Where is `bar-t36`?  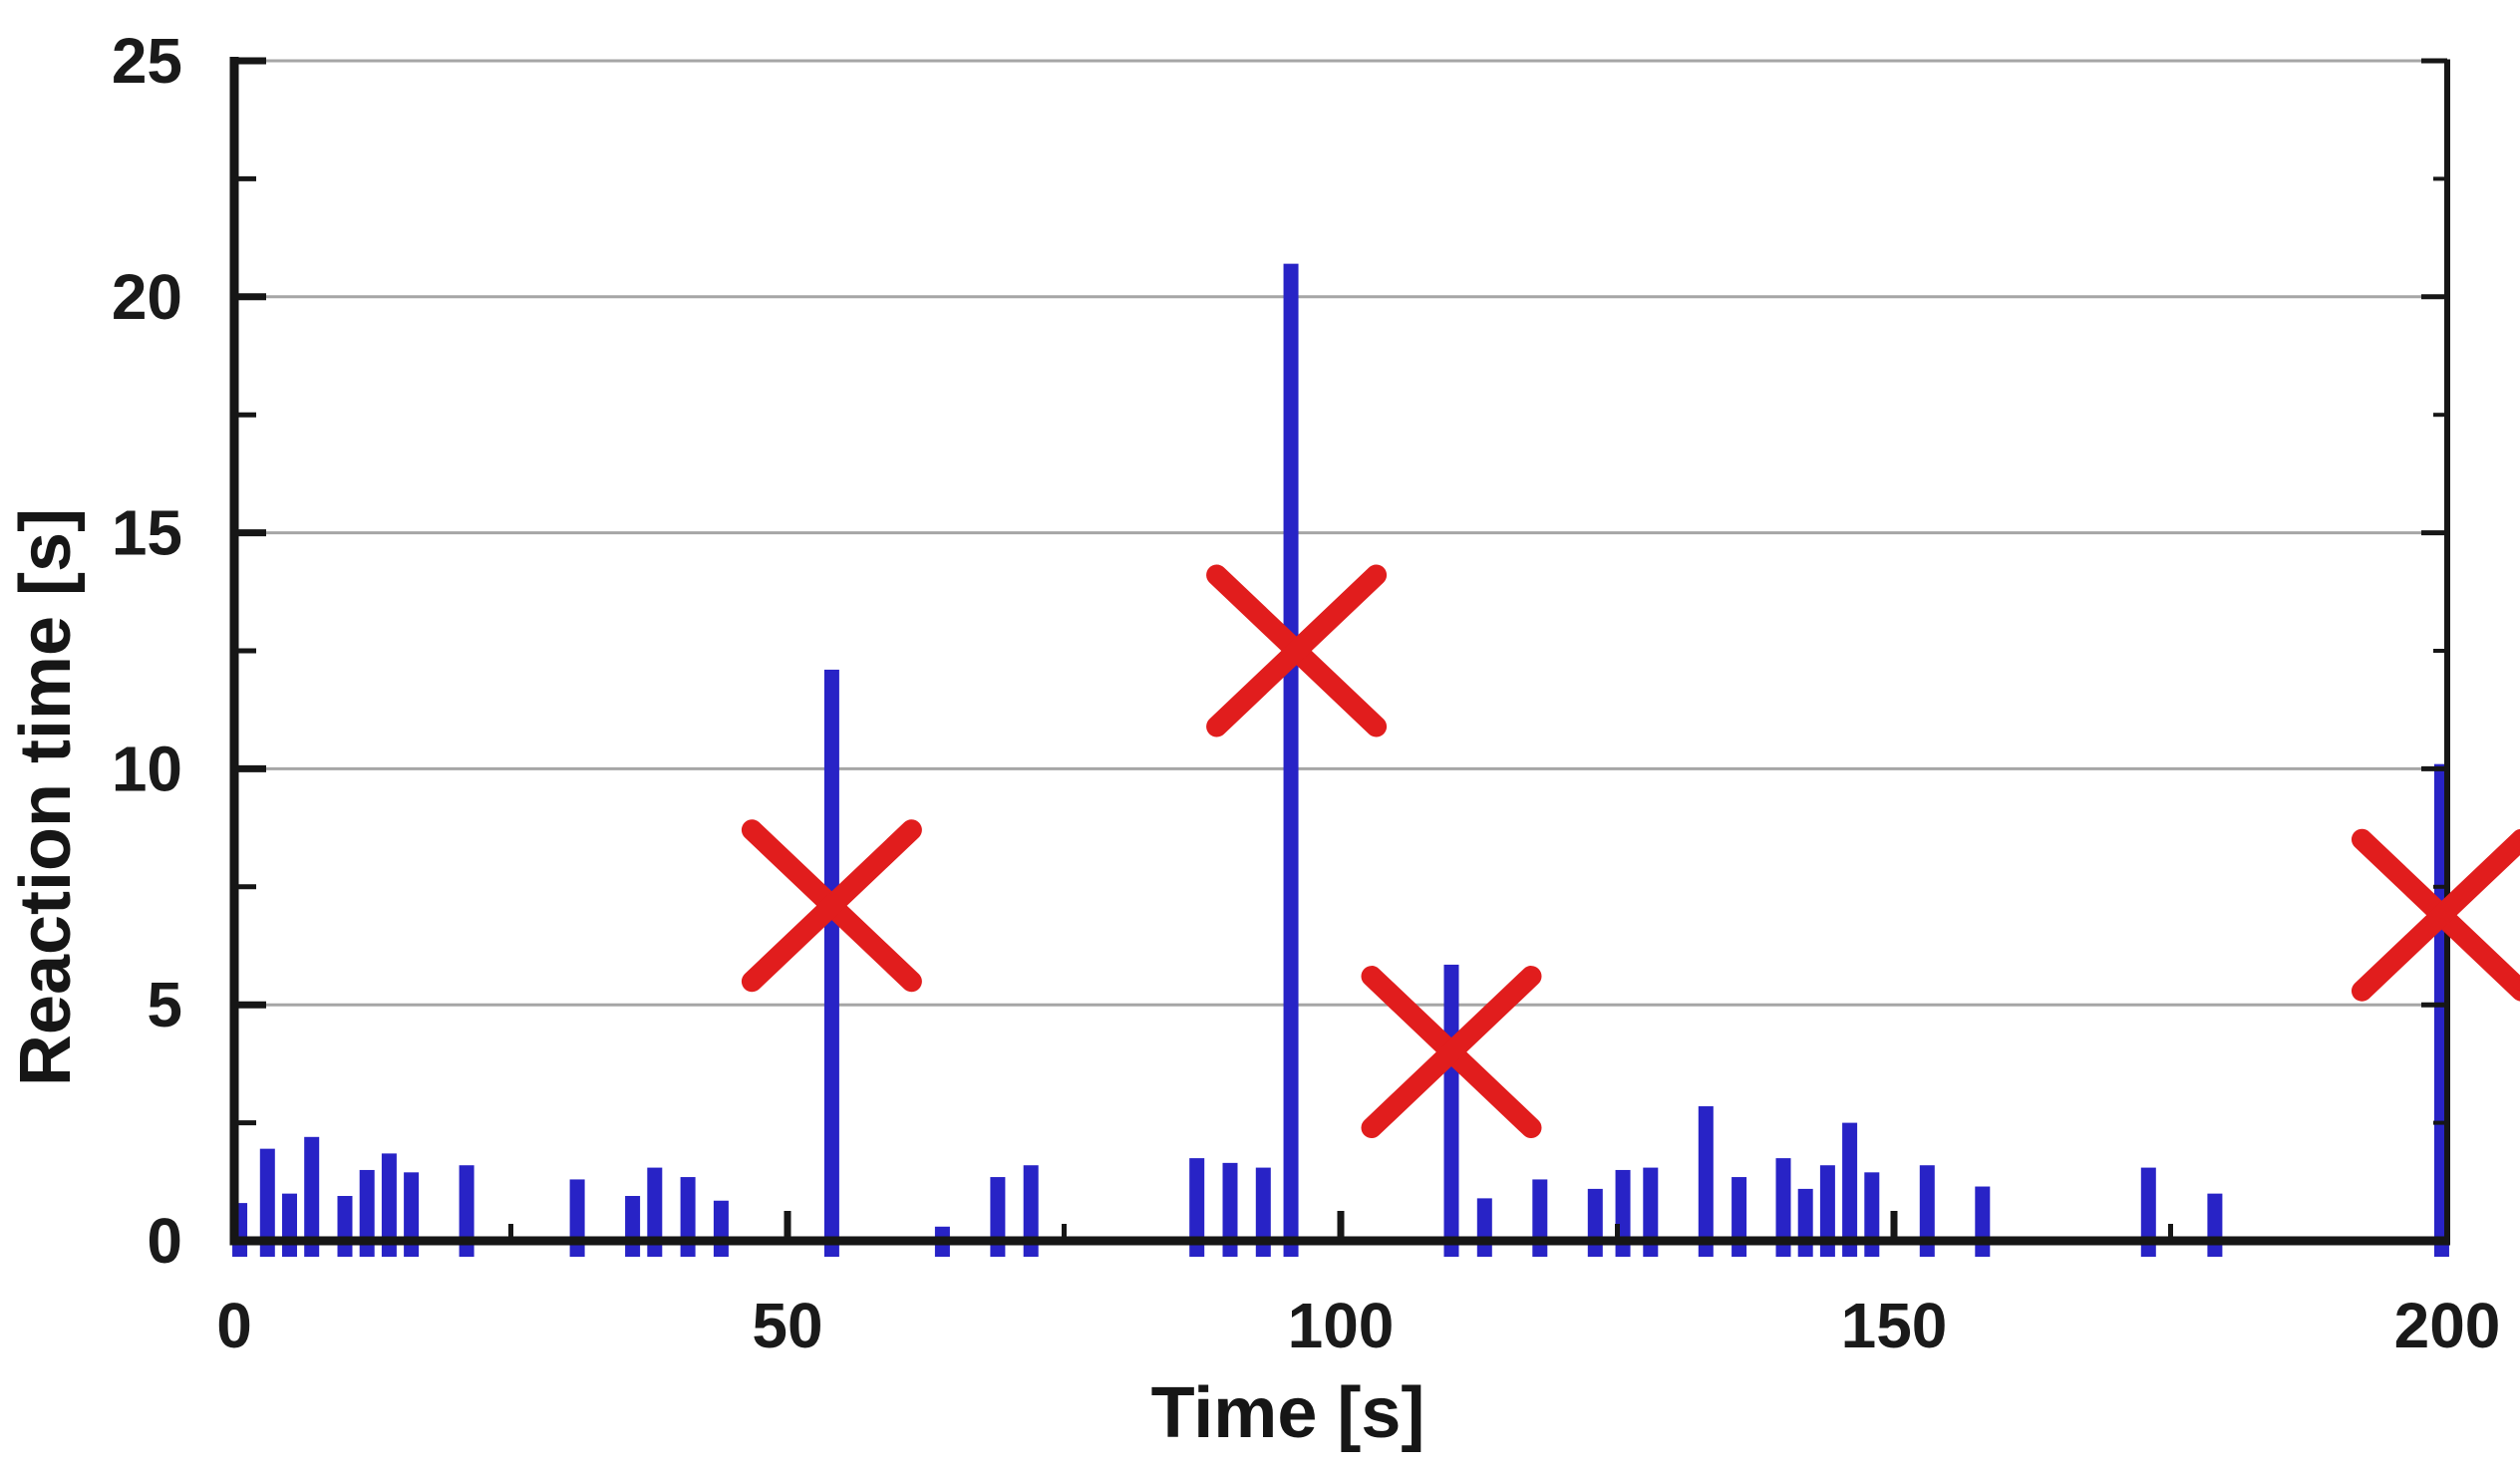
bar-t36 is located at coordinates (633, 1226).